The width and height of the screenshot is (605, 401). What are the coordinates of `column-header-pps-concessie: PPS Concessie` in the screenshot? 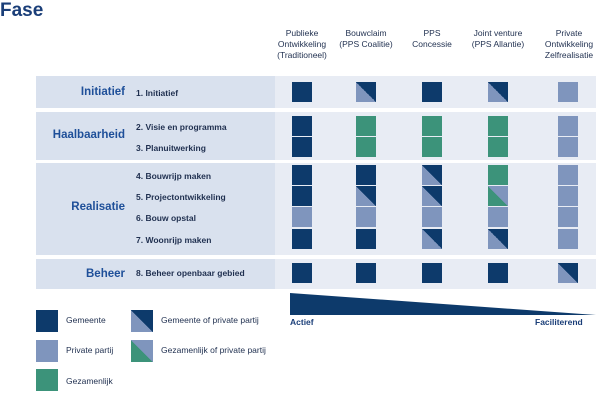 It's located at (432, 38).